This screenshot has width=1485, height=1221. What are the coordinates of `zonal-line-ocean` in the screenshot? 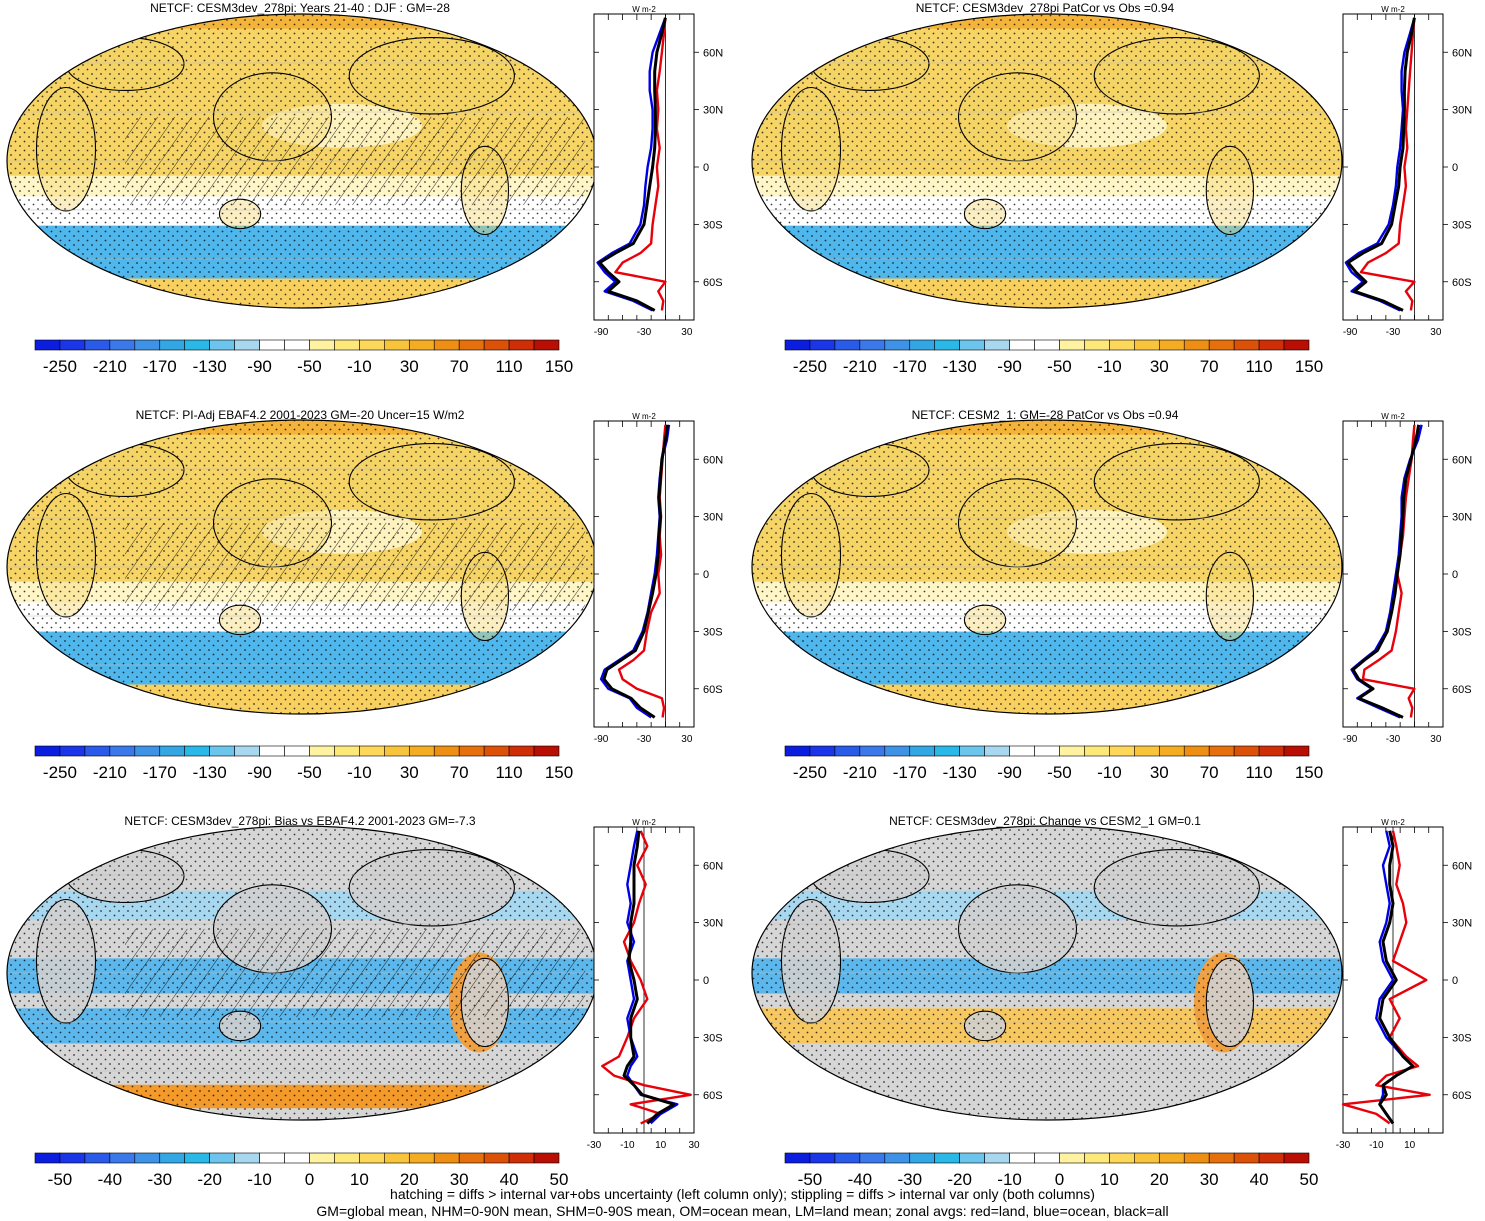 It's located at (631, 164).